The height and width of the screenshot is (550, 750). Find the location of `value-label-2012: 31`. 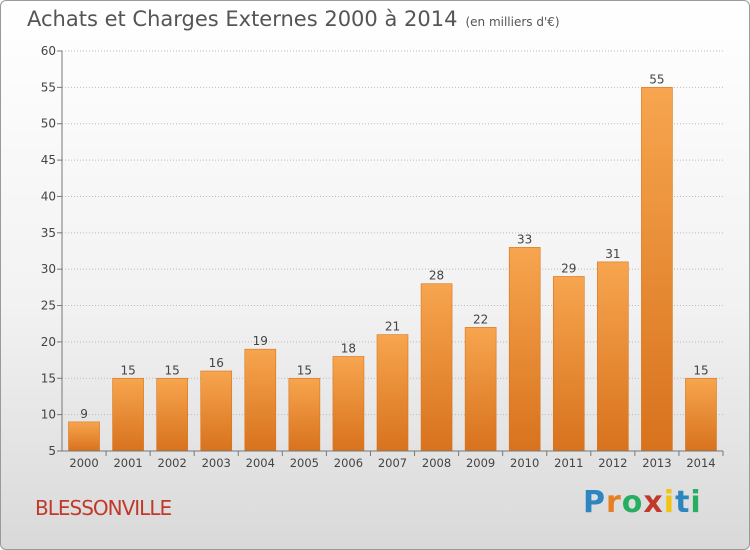

value-label-2012: 31 is located at coordinates (612, 254).